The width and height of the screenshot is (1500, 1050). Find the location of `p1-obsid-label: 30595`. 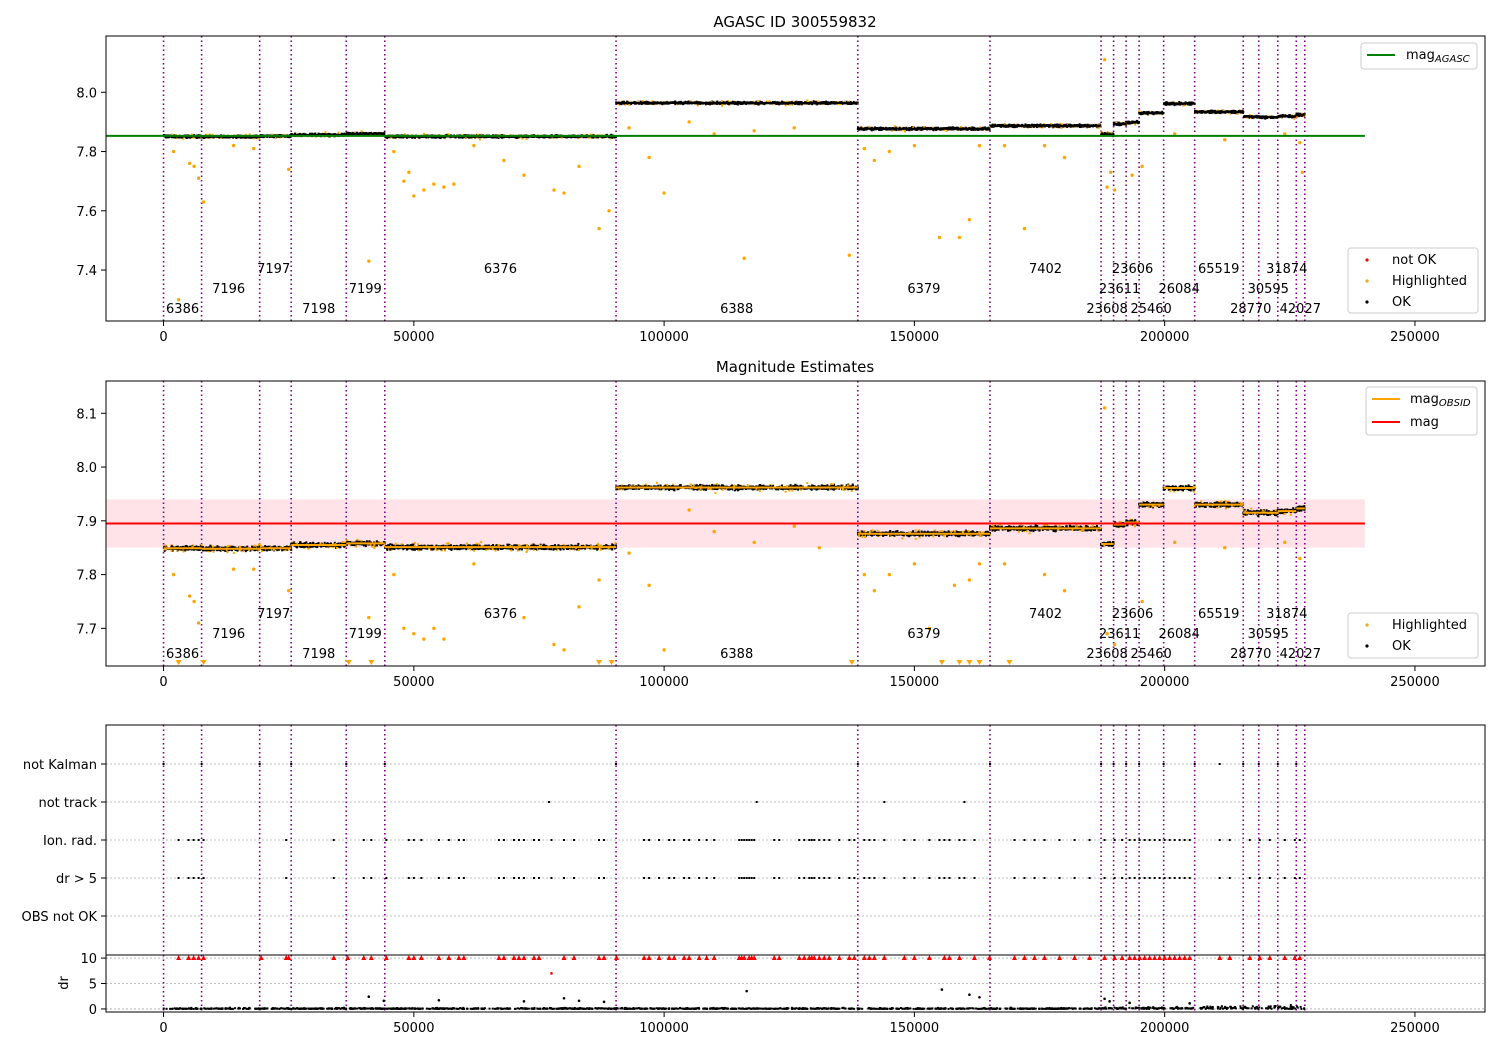

p1-obsid-label: 30595 is located at coordinates (1268, 289).